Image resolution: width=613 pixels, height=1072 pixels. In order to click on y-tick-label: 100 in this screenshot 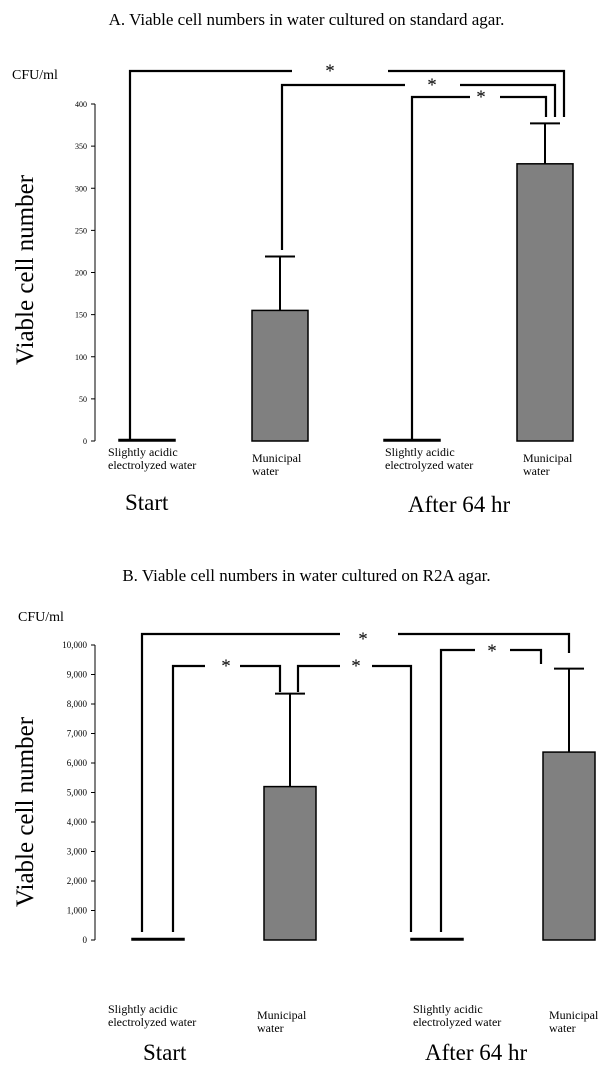, I will do `click(81, 357)`.